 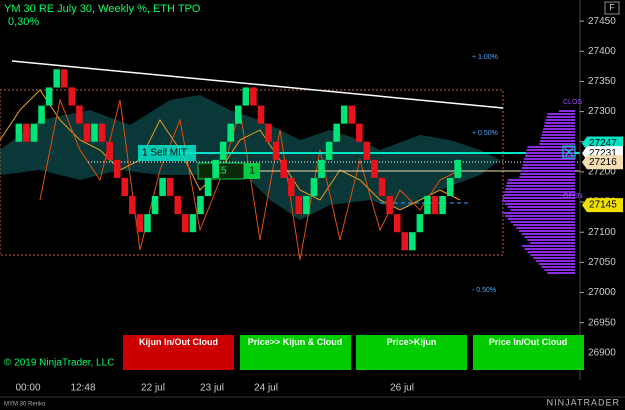 What do you see at coordinates (602, 352) in the screenshot?
I see `y-tick-label: 26900` at bounding box center [602, 352].